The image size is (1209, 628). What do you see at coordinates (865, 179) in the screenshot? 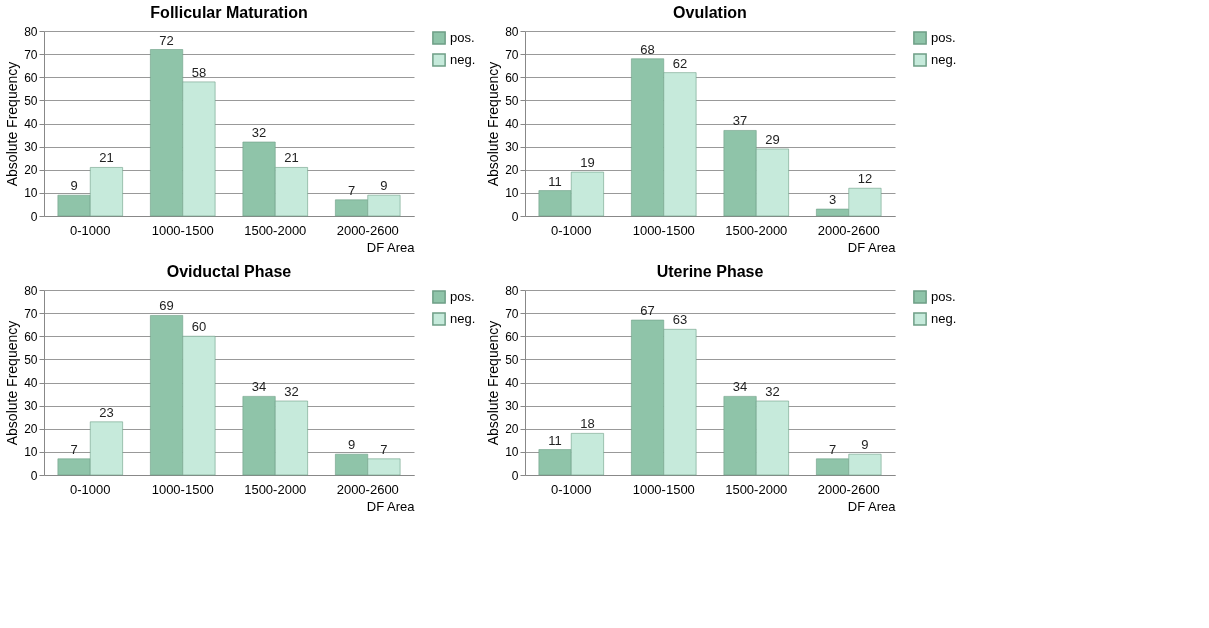
I see `data-label: 12` at bounding box center [865, 179].